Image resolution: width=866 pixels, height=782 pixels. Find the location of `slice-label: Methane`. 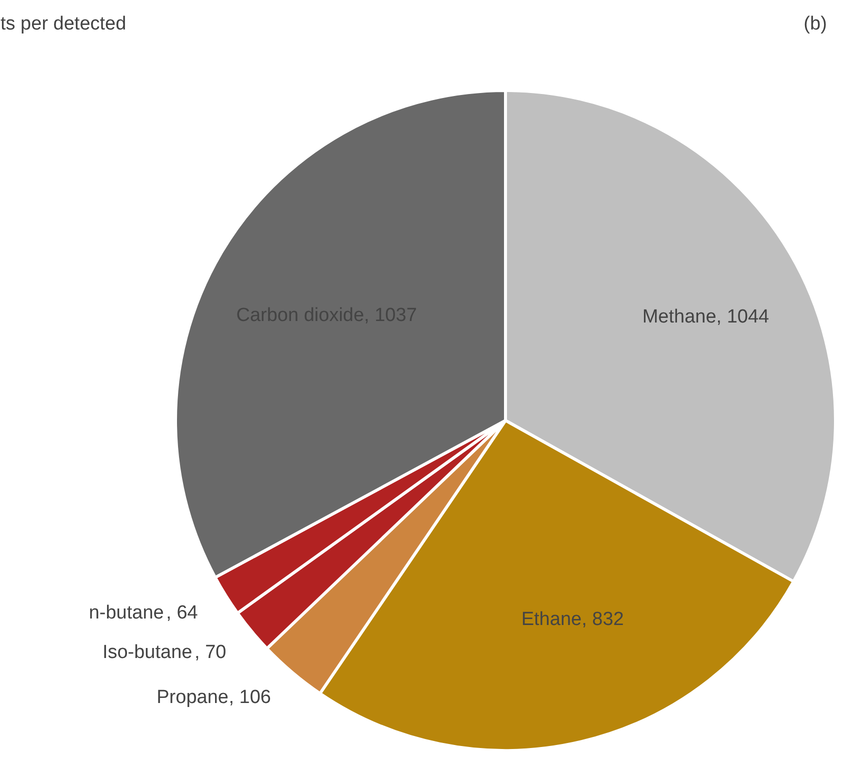

slice-label: Methane is located at coordinates (679, 317).